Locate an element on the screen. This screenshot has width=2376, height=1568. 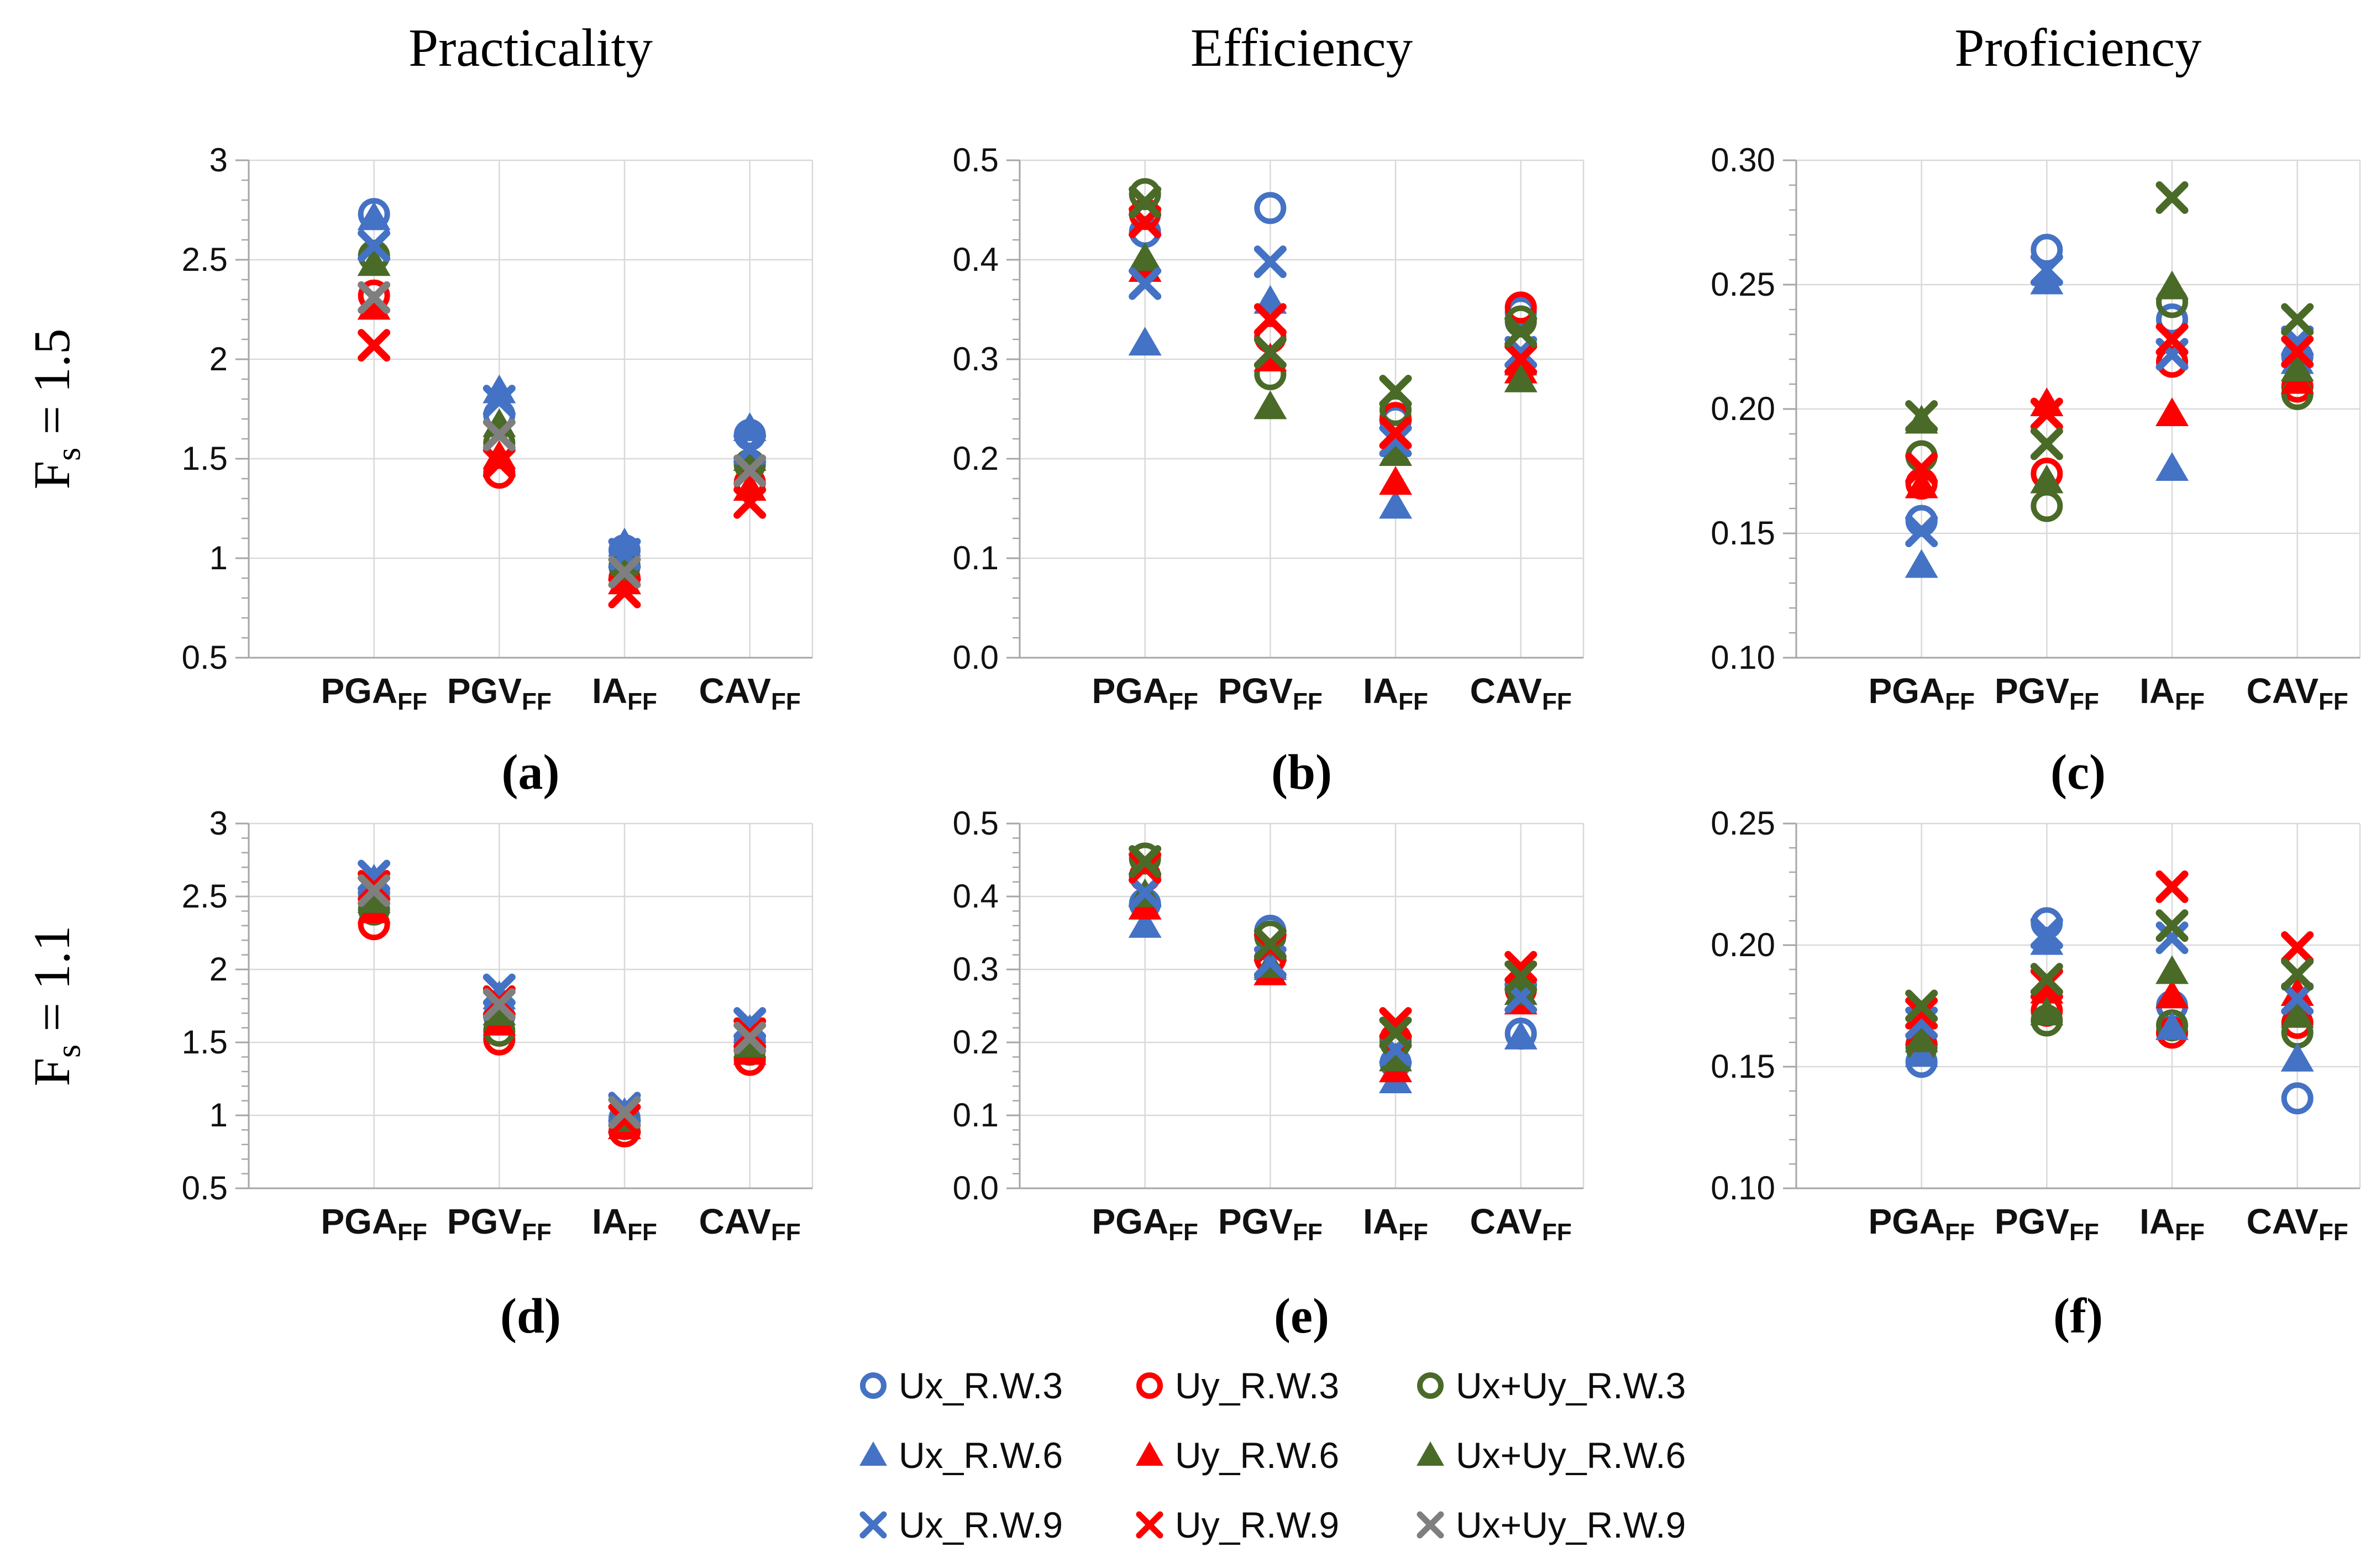
legend-marker-circle-icon is located at coordinates (1430, 1385).